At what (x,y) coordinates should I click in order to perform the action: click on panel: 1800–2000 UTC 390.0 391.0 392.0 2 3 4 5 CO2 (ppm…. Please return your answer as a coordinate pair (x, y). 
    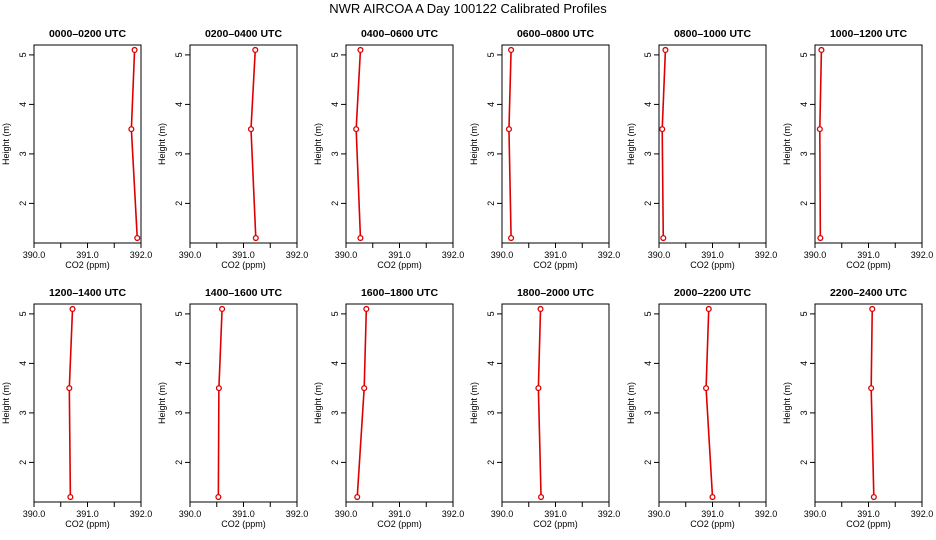
    Looking at the image, I should click on (544, 408).